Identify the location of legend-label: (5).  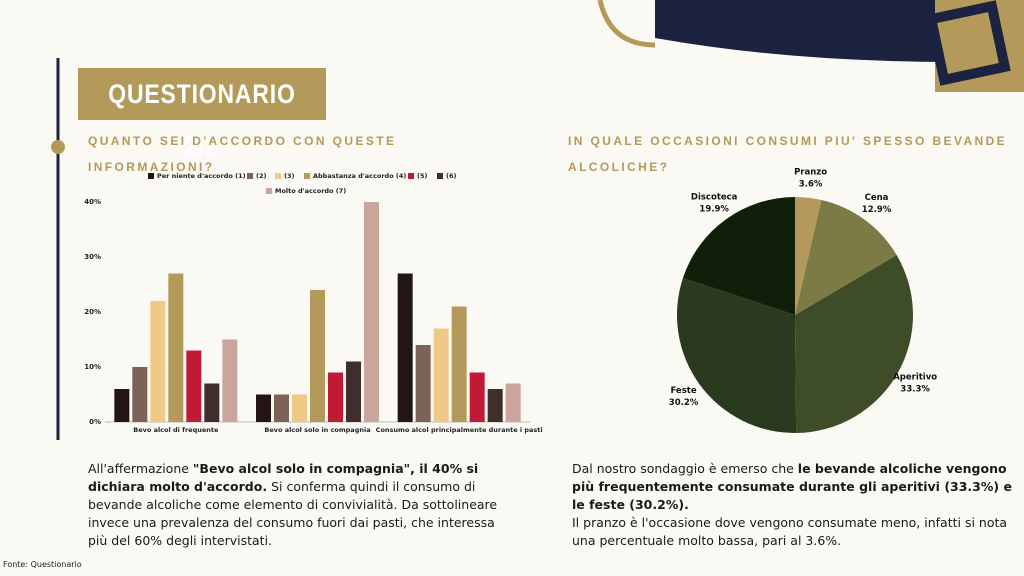
(422, 176).